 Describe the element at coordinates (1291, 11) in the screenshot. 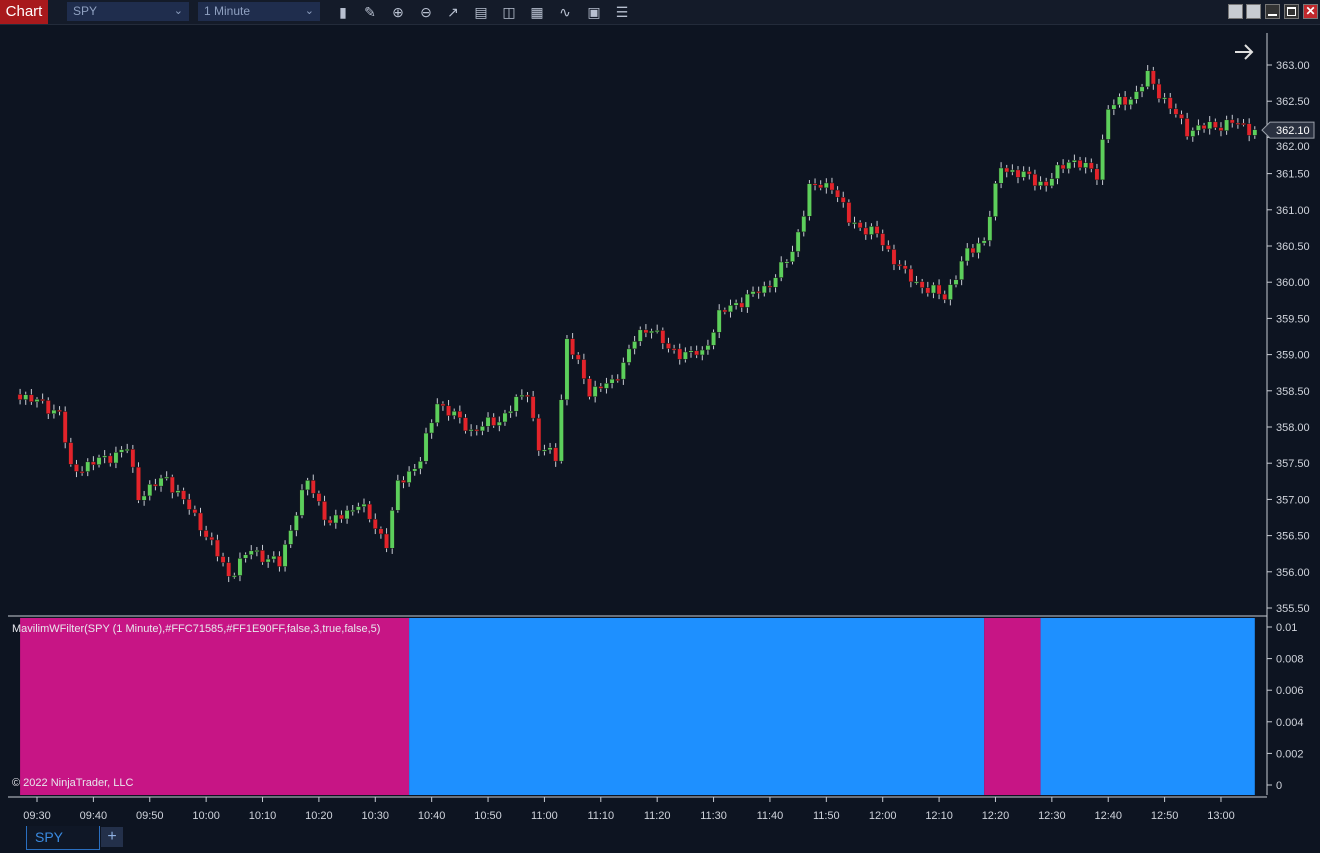

I see `maximize-button` at that location.